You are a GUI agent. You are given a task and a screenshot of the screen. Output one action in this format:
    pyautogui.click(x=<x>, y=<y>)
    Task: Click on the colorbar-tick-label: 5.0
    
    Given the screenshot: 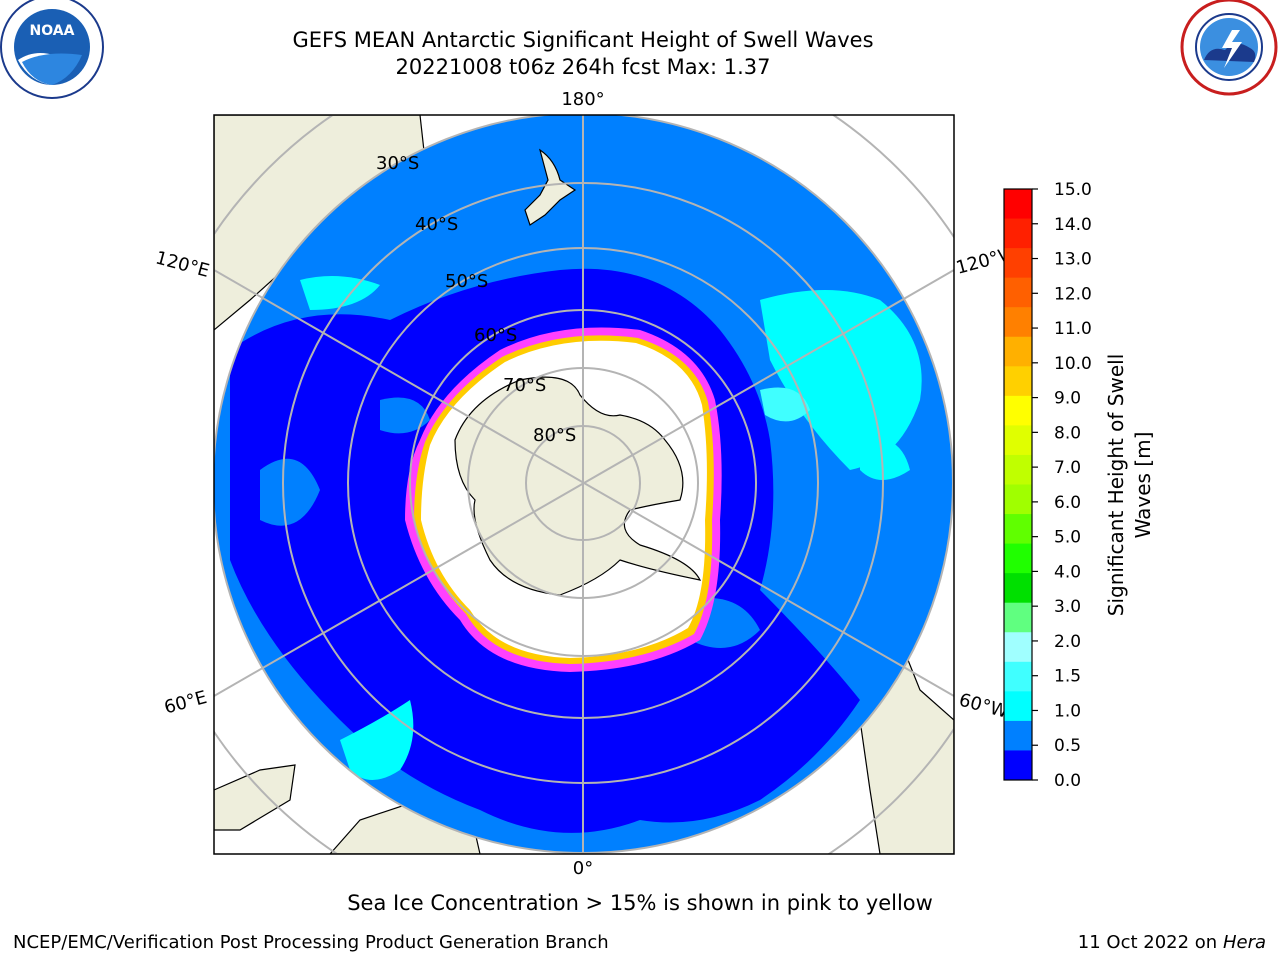 What is the action you would take?
    pyautogui.click(x=1067, y=538)
    